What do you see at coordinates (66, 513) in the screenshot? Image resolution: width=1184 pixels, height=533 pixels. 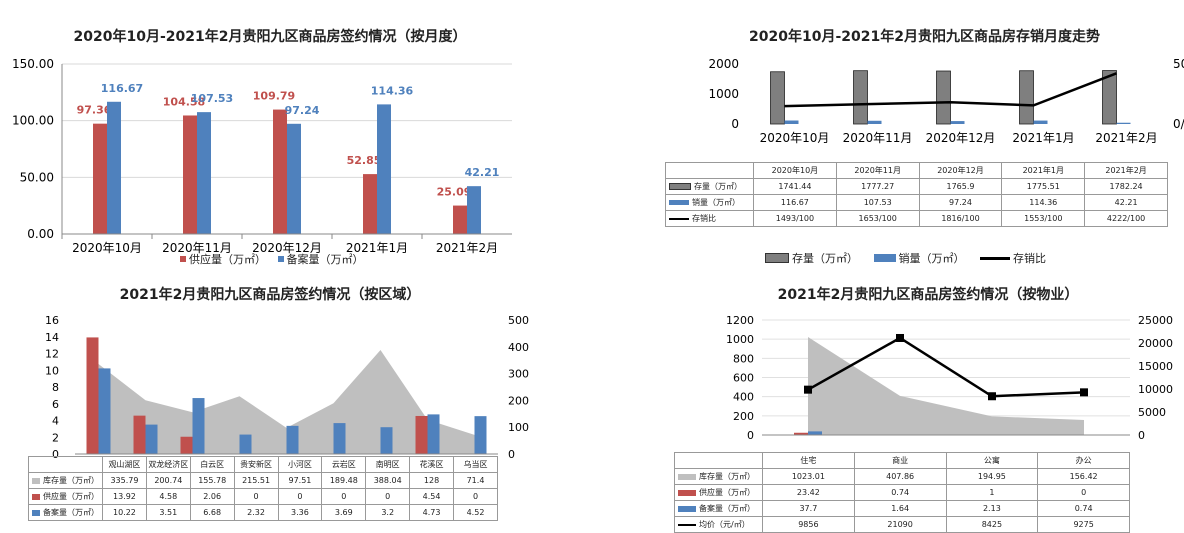 I see `table-row-label: 备案量（万㎡）` at bounding box center [66, 513].